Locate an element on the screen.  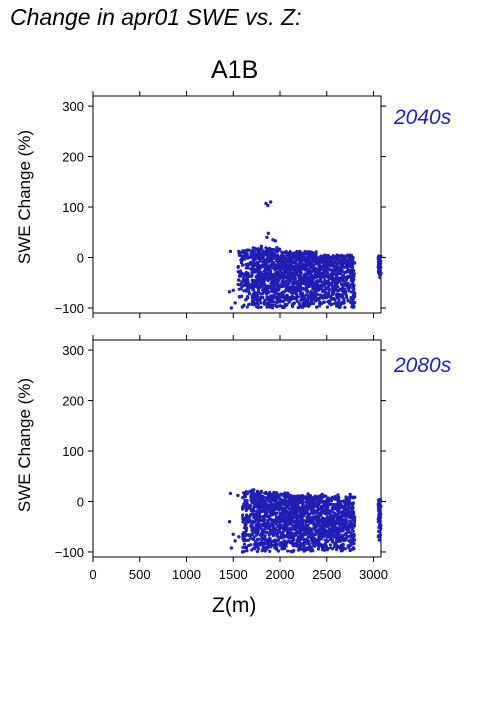
panel-label-2080s: 2080s is located at coordinates (423, 365).